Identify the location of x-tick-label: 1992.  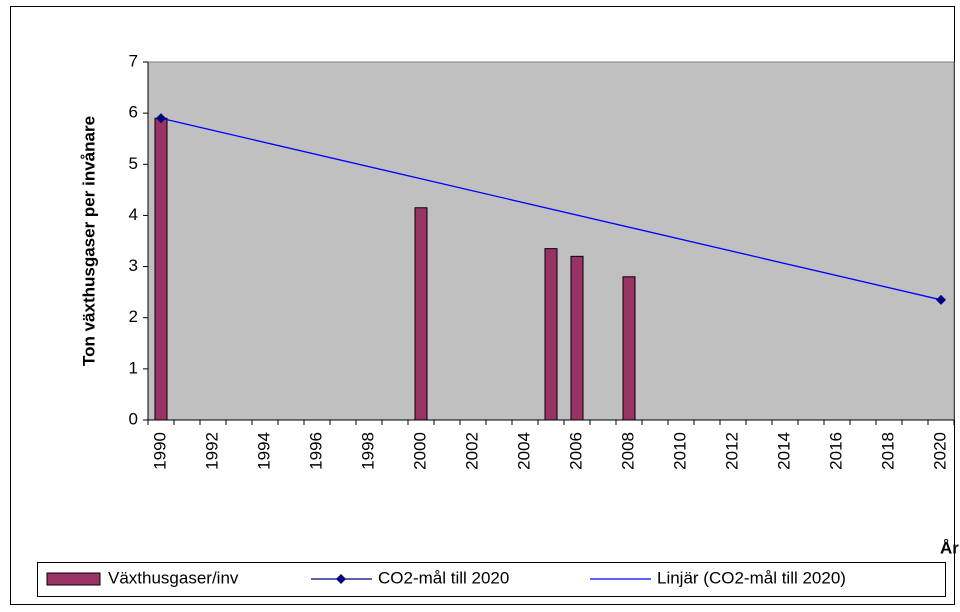
(211, 451).